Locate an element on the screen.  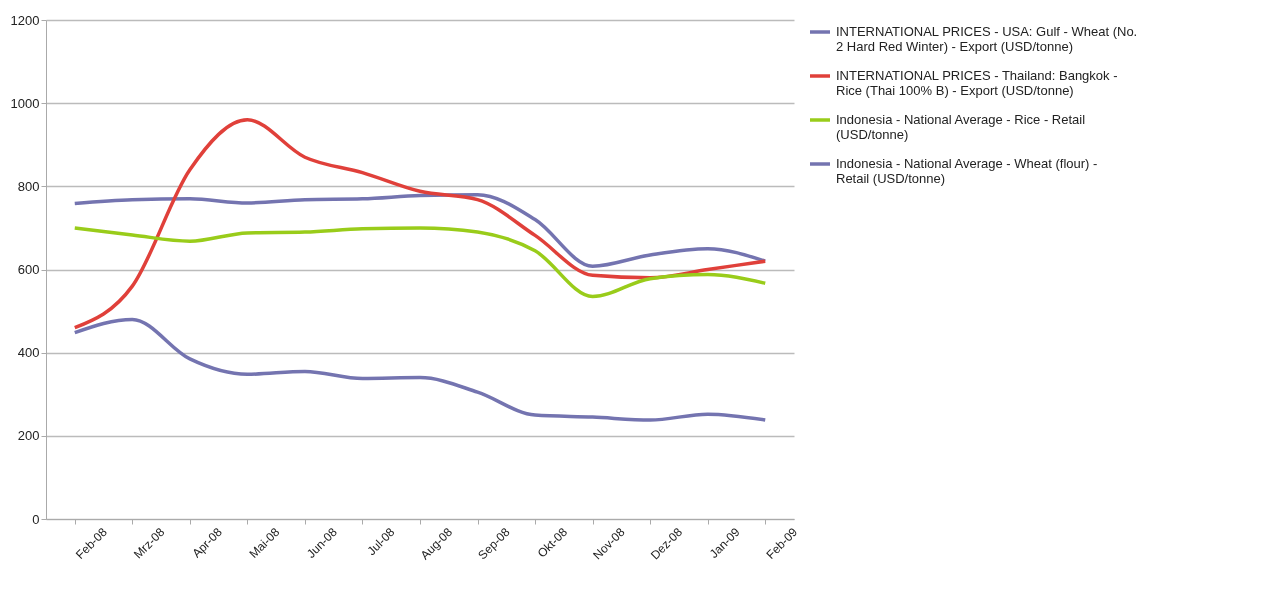
legend-label: Indonesia - National Average - Wheat (flour) - Retail (USD/tonne) is located at coordinates (967, 171).